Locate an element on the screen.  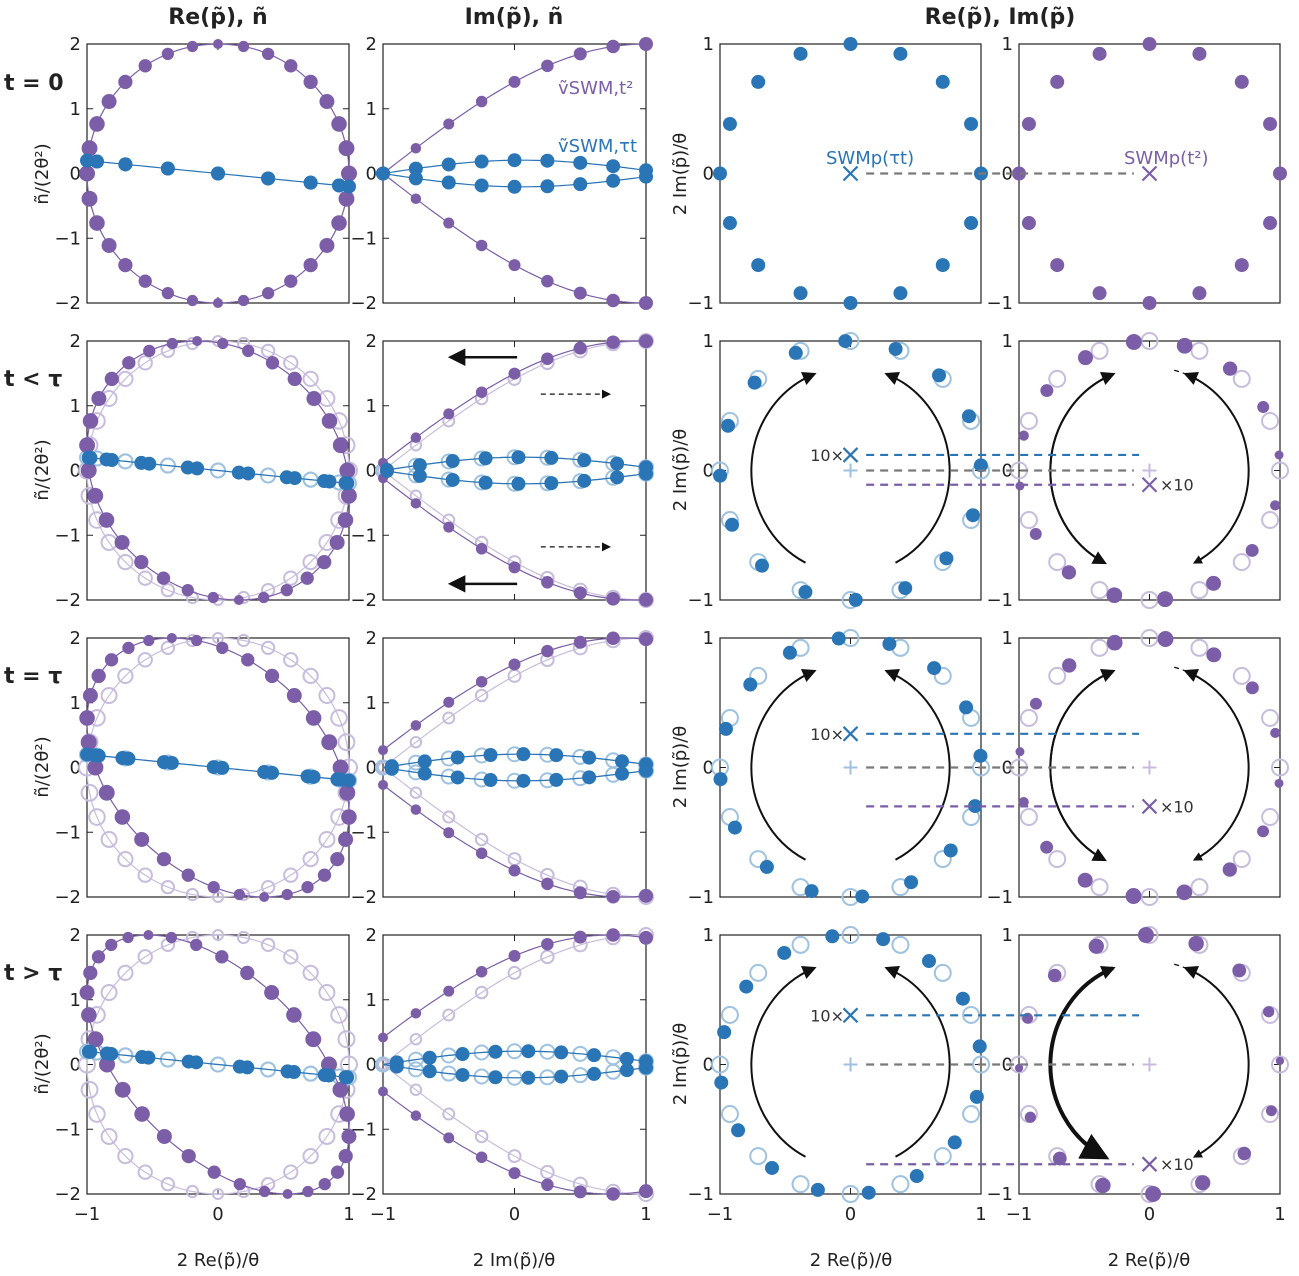
y-tick-label: 0 is located at coordinates (708, 471).